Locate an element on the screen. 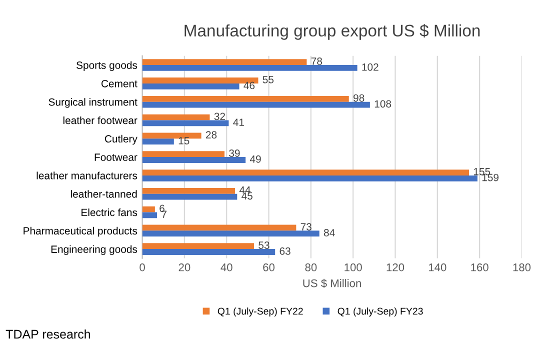 The image size is (558, 349). x-axis-title: US $ Million is located at coordinates (332, 283).